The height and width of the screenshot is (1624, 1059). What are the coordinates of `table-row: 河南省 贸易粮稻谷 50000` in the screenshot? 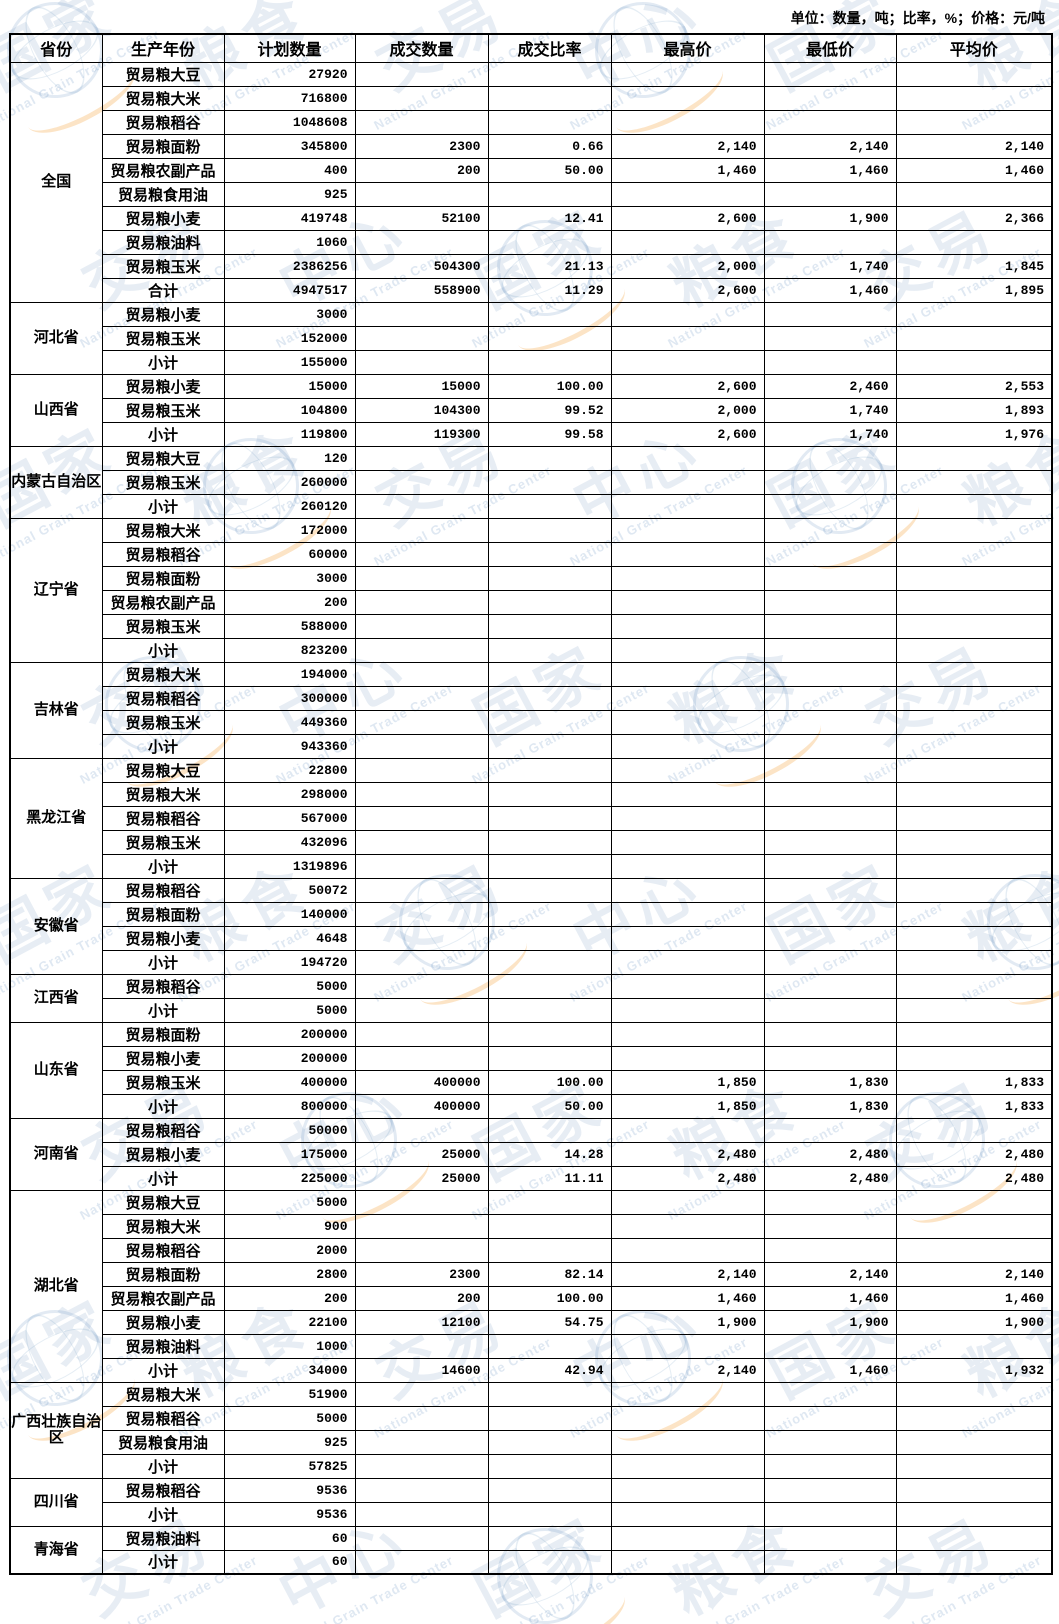 It's located at (531, 1154).